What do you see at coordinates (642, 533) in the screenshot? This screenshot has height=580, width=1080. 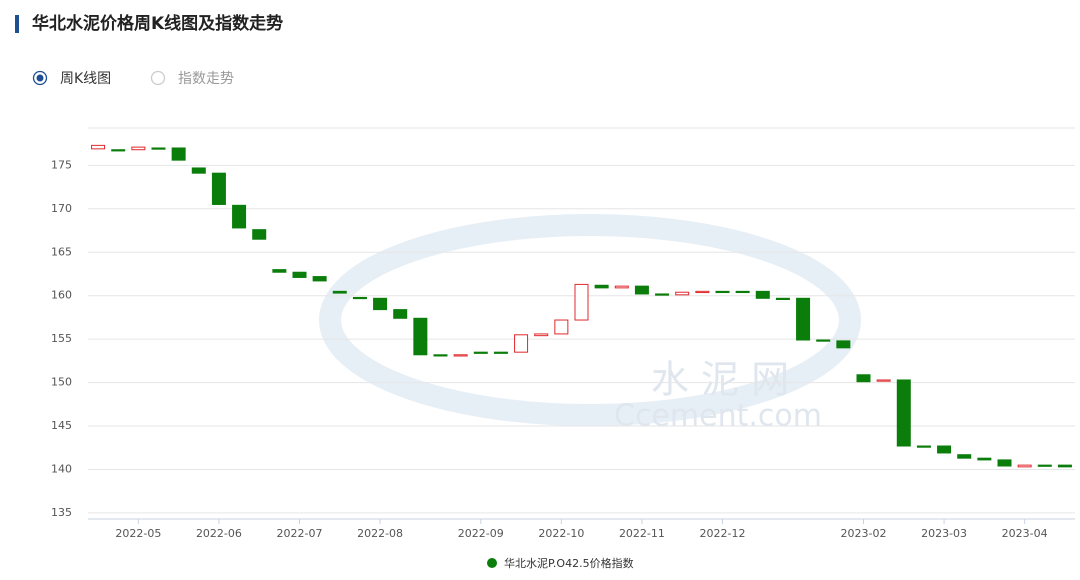 I see `x-tick-label: 2022-11` at bounding box center [642, 533].